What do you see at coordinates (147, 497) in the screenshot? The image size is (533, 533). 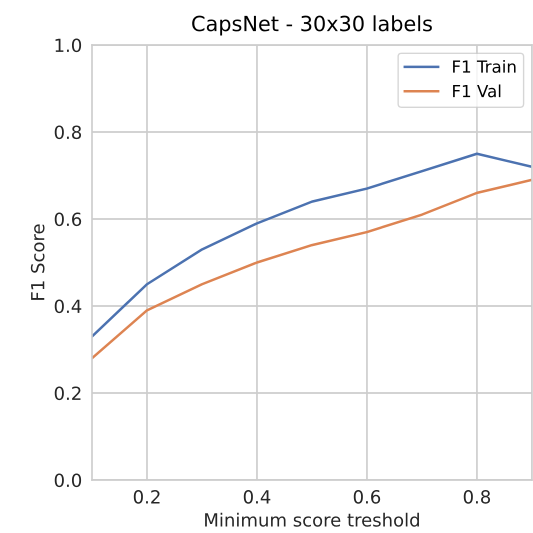 I see `x-tick-label: 0.2` at bounding box center [147, 497].